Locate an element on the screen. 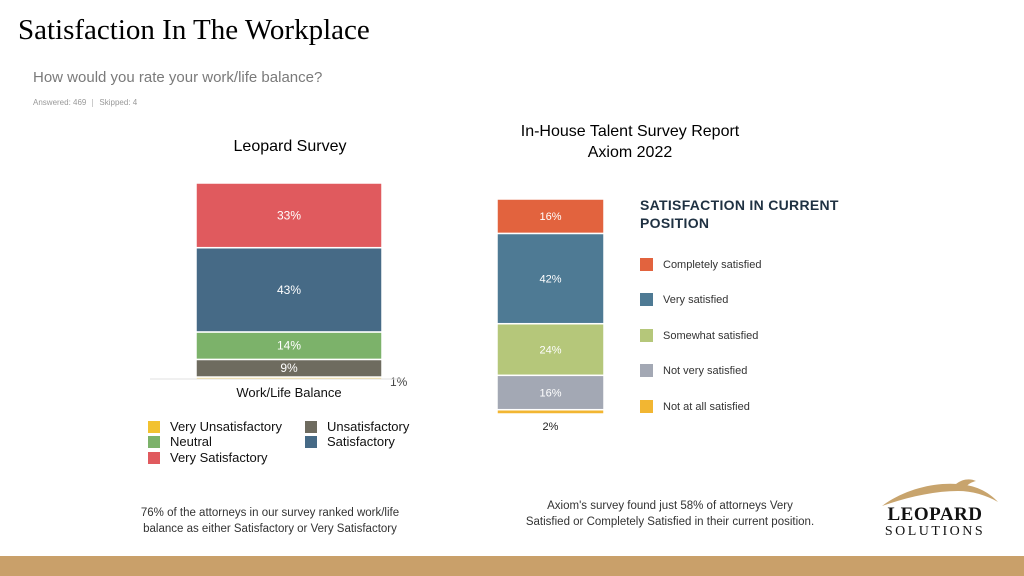  leopard-stacked-bar-chart: 1% 9% 14% 43% 33% Work/Life Balance is located at coordinates (279, 291).